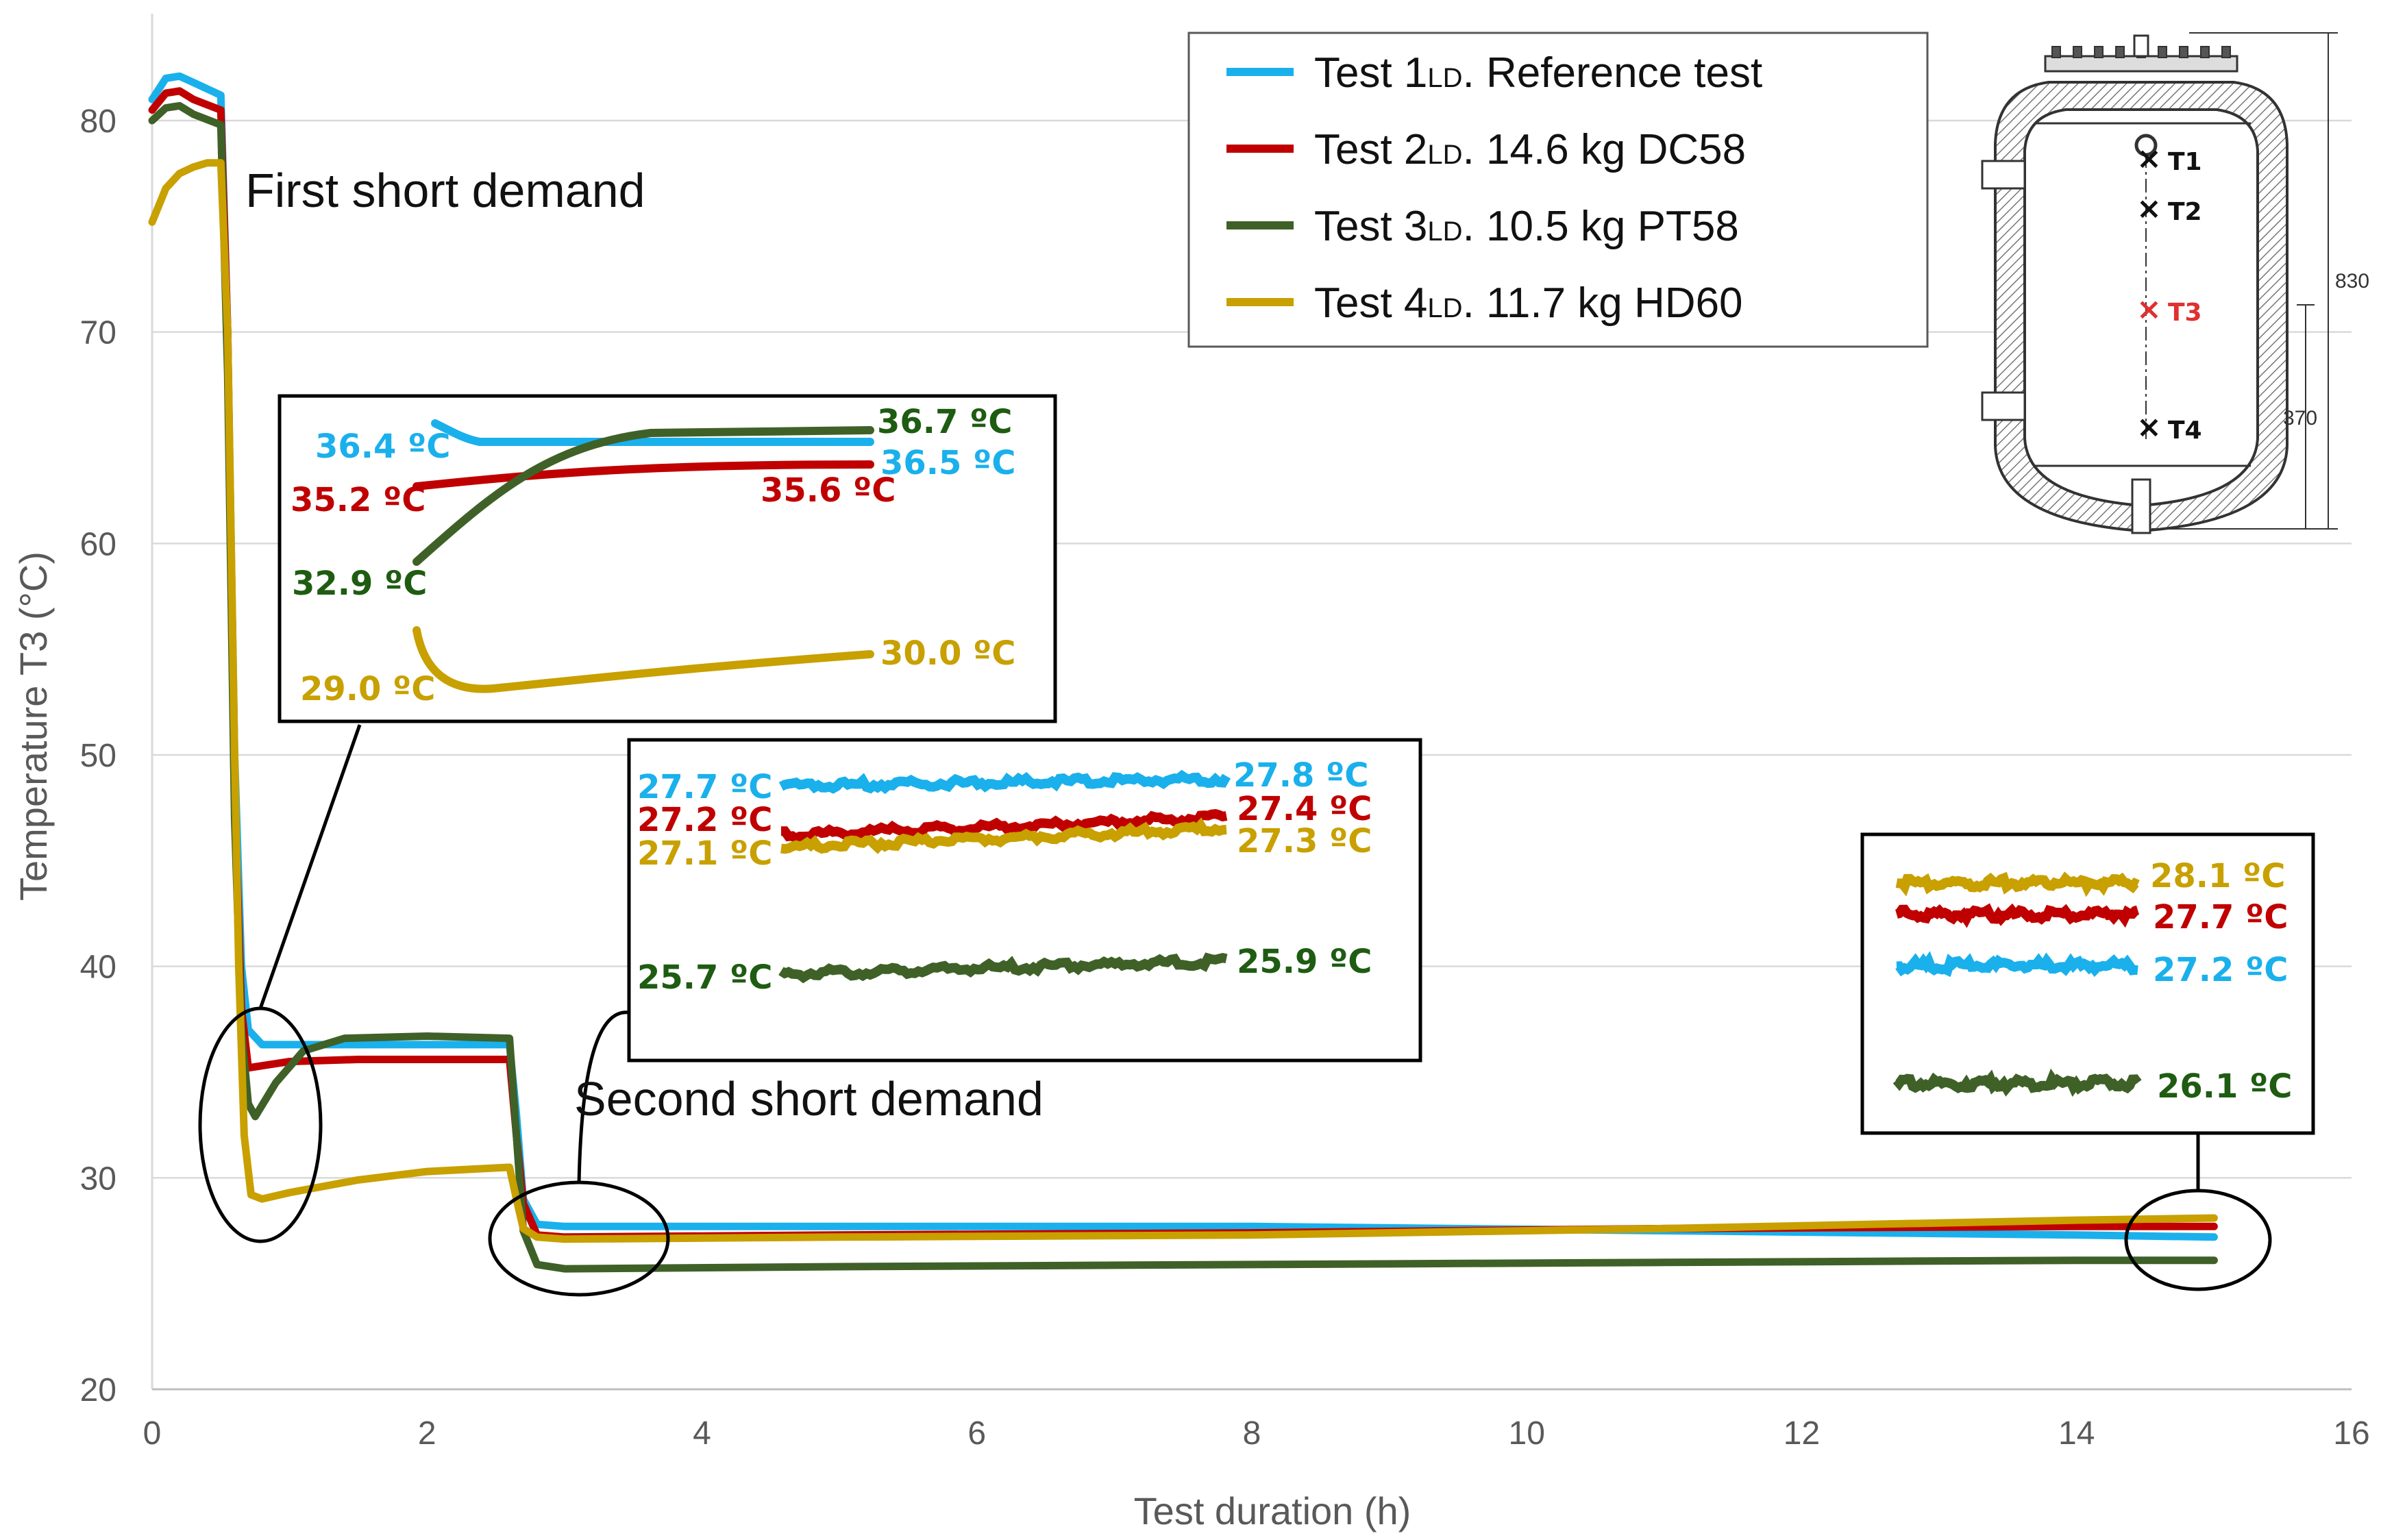  What do you see at coordinates (1601, 226) in the screenshot?
I see `legend-rest: . 10.5 kg PT58` at bounding box center [1601, 226].